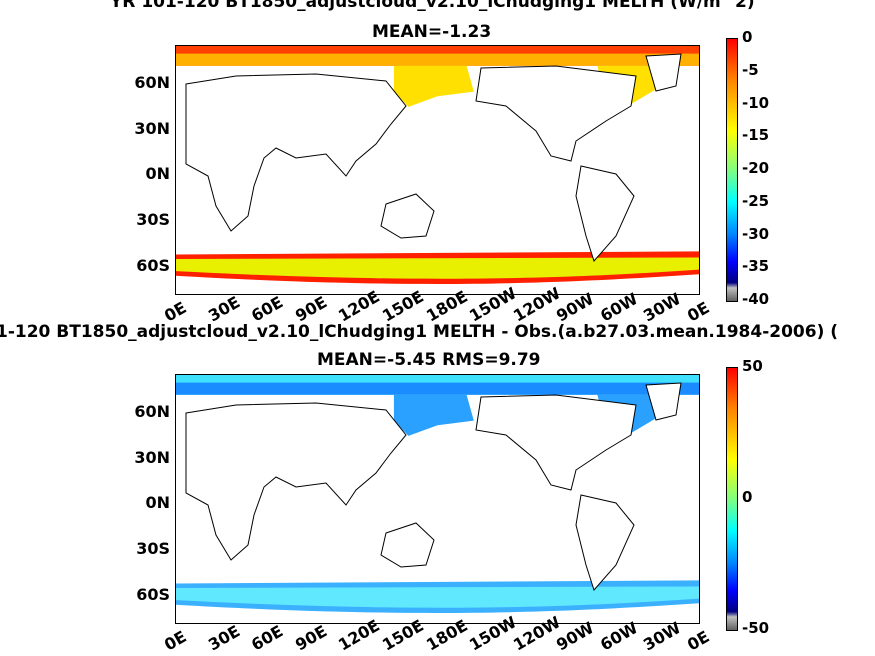 The width and height of the screenshot is (875, 656). What do you see at coordinates (756, 233) in the screenshot?
I see `colorbar-tick-label: -30` at bounding box center [756, 233].